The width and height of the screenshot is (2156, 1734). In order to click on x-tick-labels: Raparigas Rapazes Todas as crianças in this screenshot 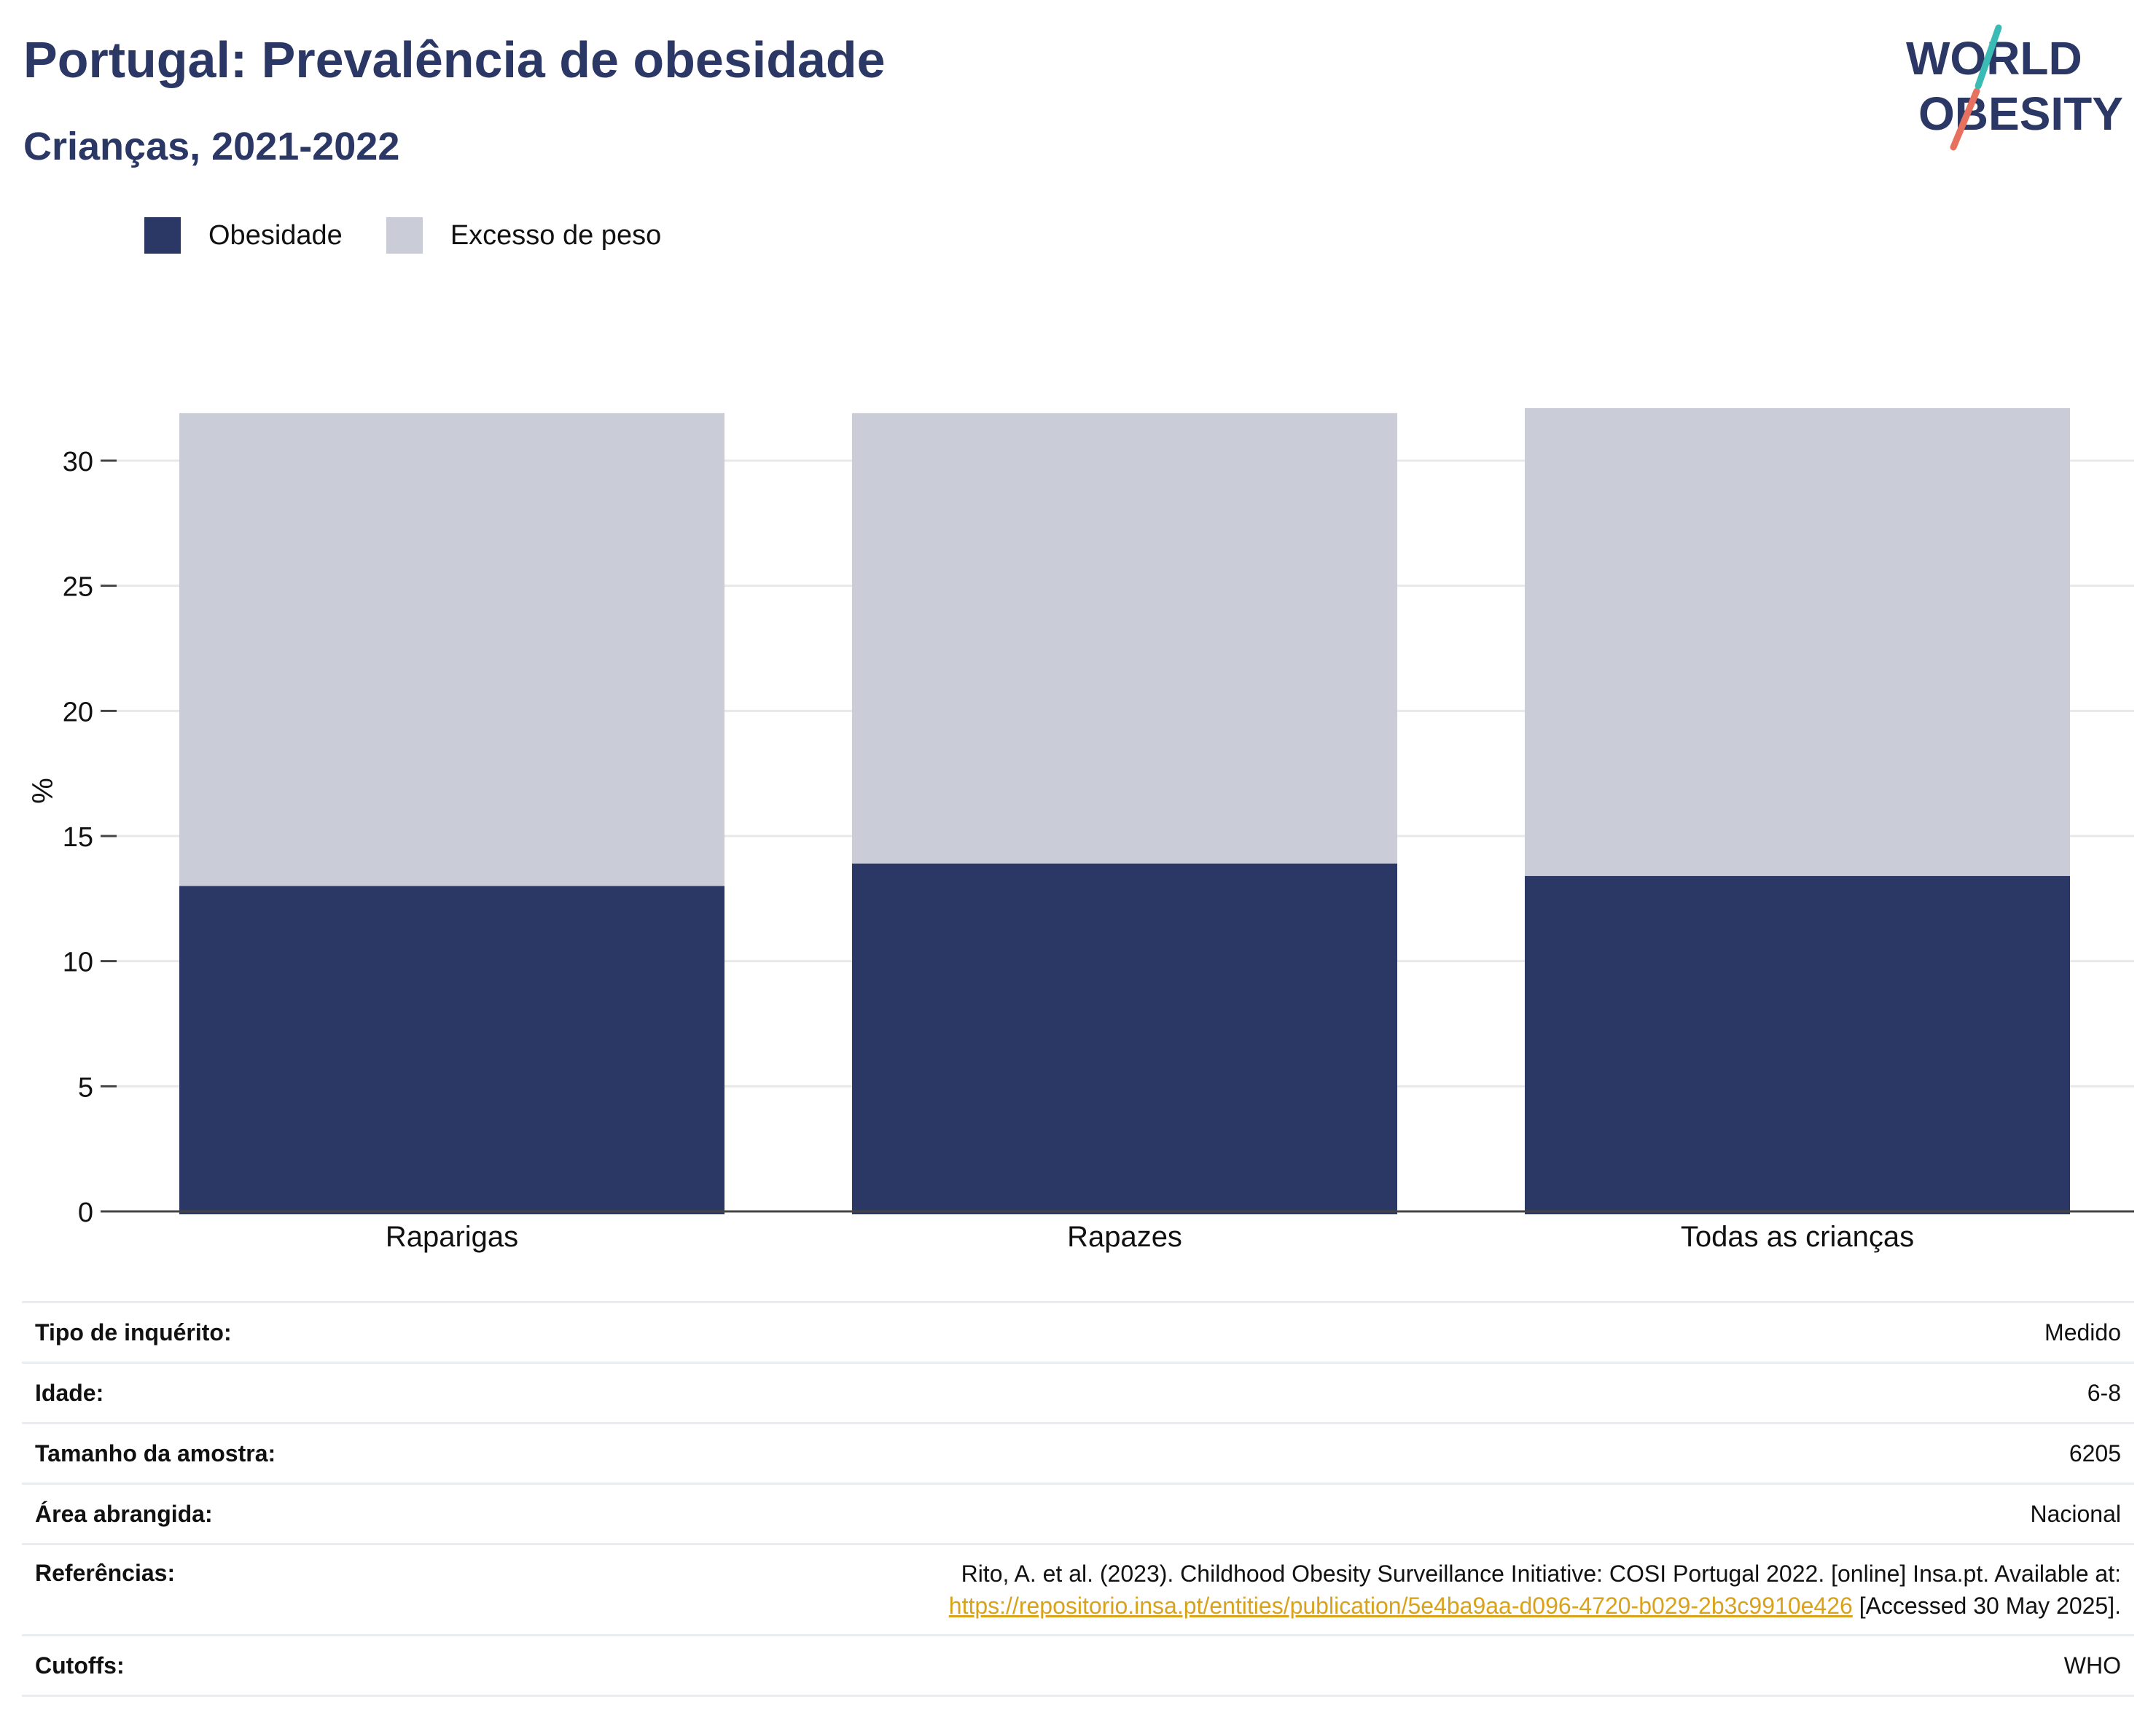, I will do `click(1150, 1237)`.